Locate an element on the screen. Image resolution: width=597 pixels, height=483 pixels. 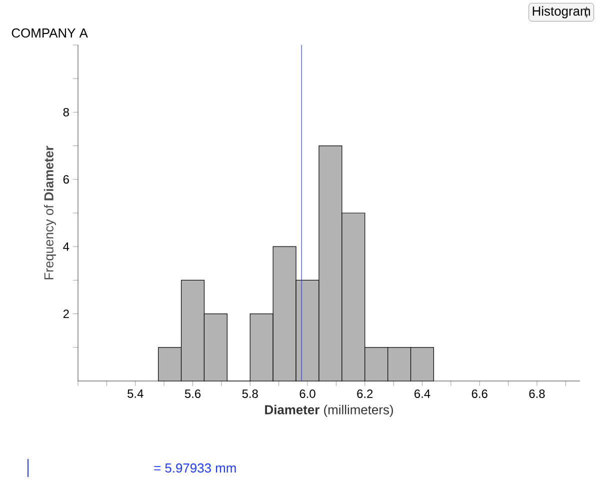
y-tick-label: 6 is located at coordinates (66, 179).